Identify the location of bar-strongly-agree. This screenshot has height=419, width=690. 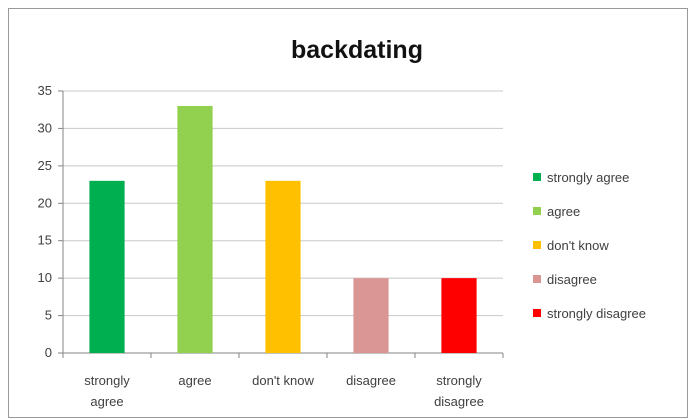
(107, 266).